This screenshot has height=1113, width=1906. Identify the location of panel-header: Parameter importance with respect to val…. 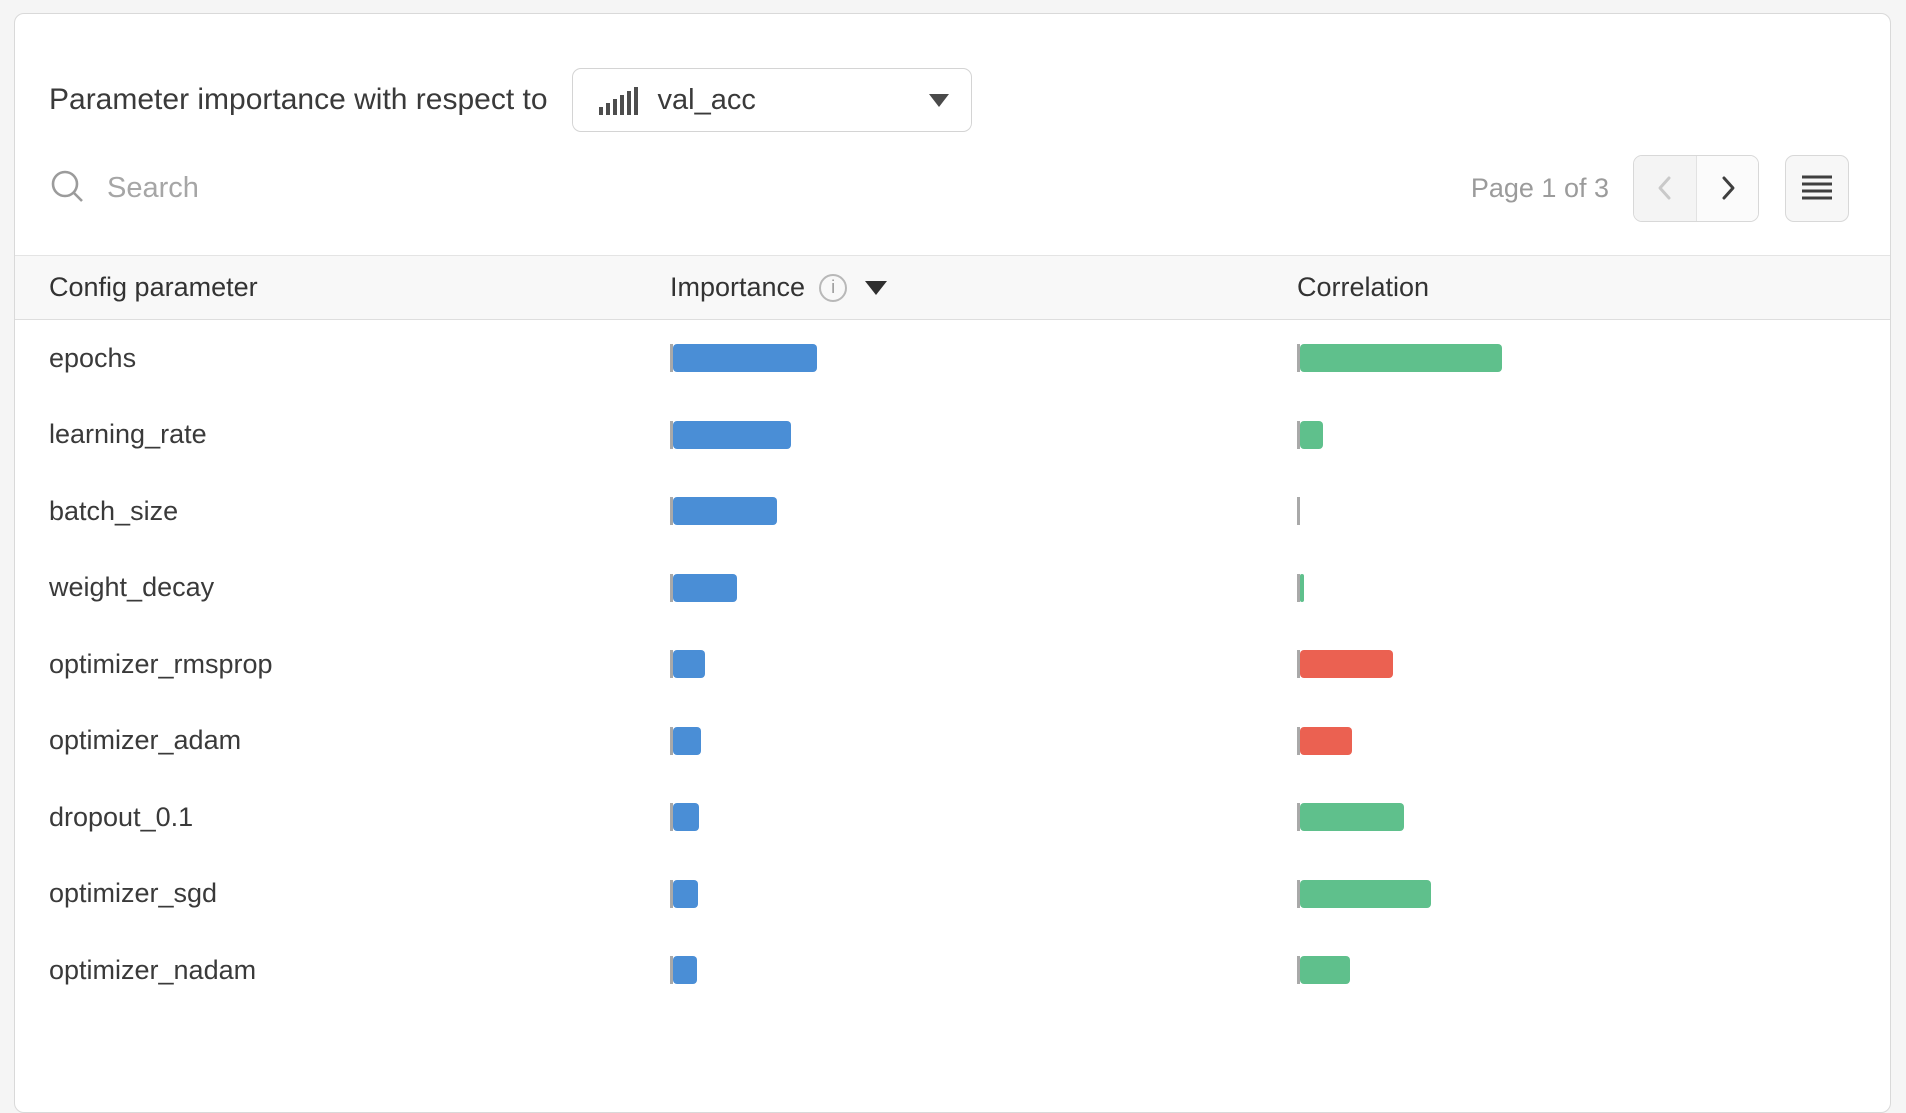
(952, 100).